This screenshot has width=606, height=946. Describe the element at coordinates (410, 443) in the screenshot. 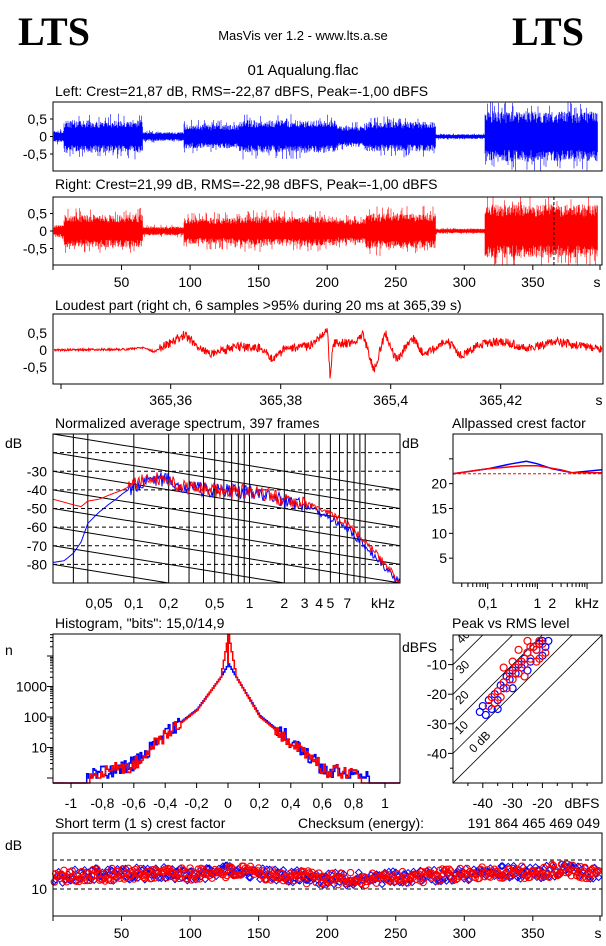

I see `allpassed-ylabel: dB` at that location.